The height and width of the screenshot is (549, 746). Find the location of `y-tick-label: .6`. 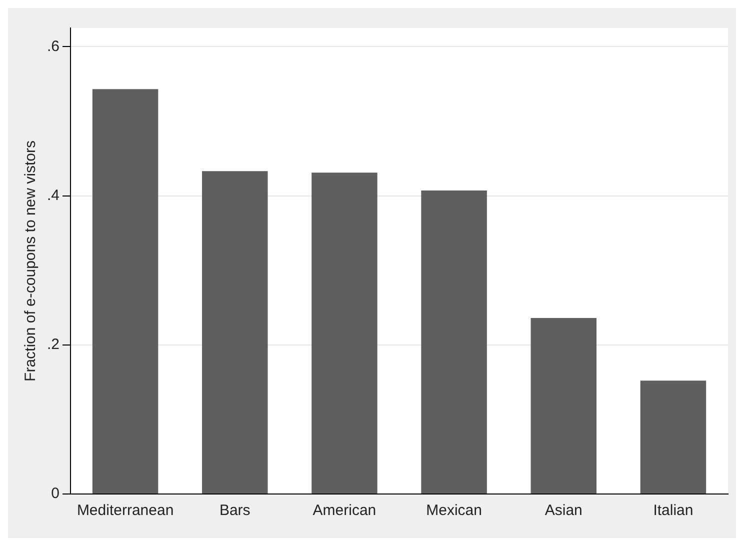

y-tick-label: .6 is located at coordinates (53, 46).